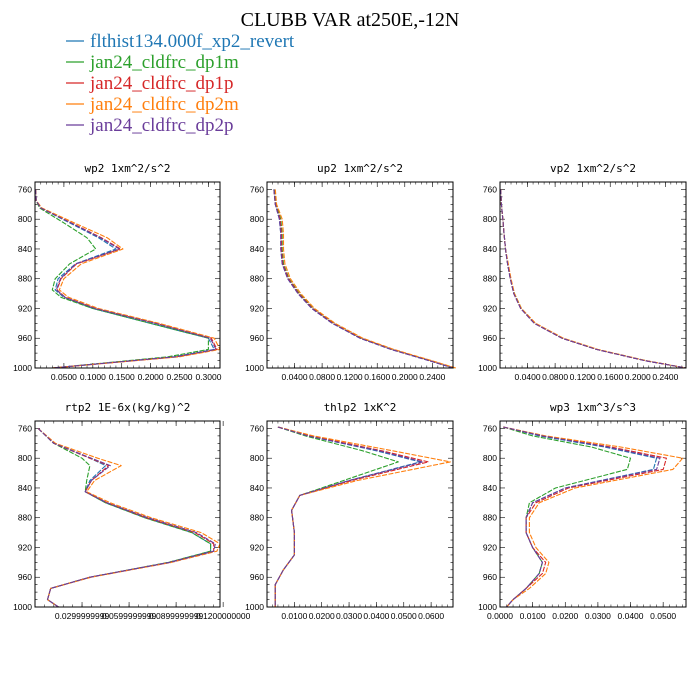 The image size is (700, 700). I want to click on x-tick-label: 0.0599999999, so click(129, 616).